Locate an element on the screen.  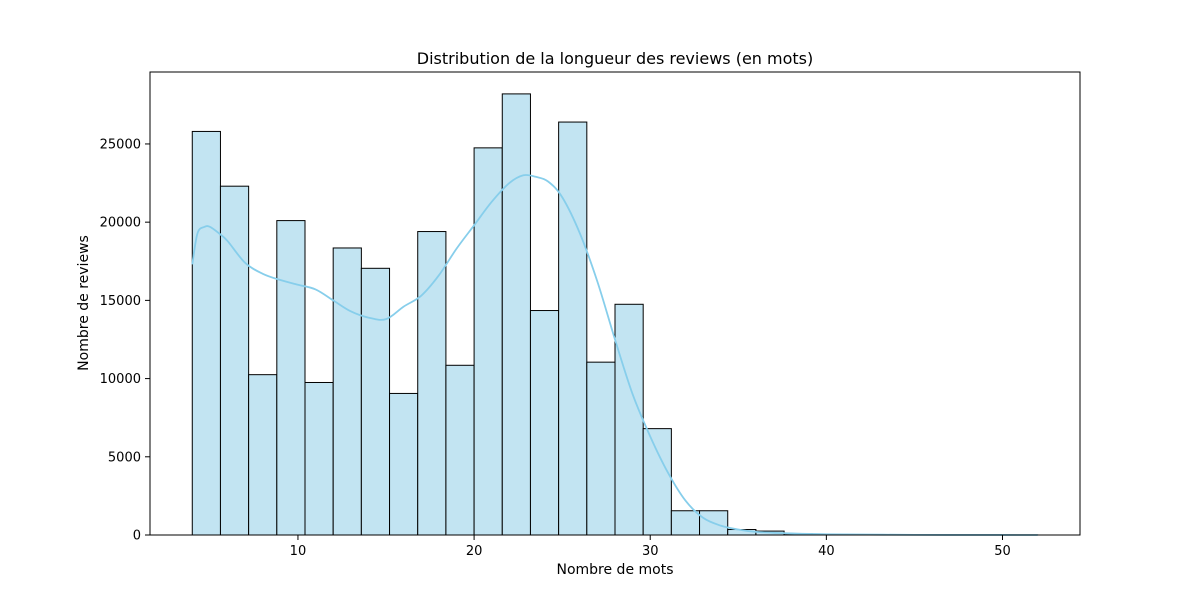
x-tick-label: 10 is located at coordinates (298, 551).